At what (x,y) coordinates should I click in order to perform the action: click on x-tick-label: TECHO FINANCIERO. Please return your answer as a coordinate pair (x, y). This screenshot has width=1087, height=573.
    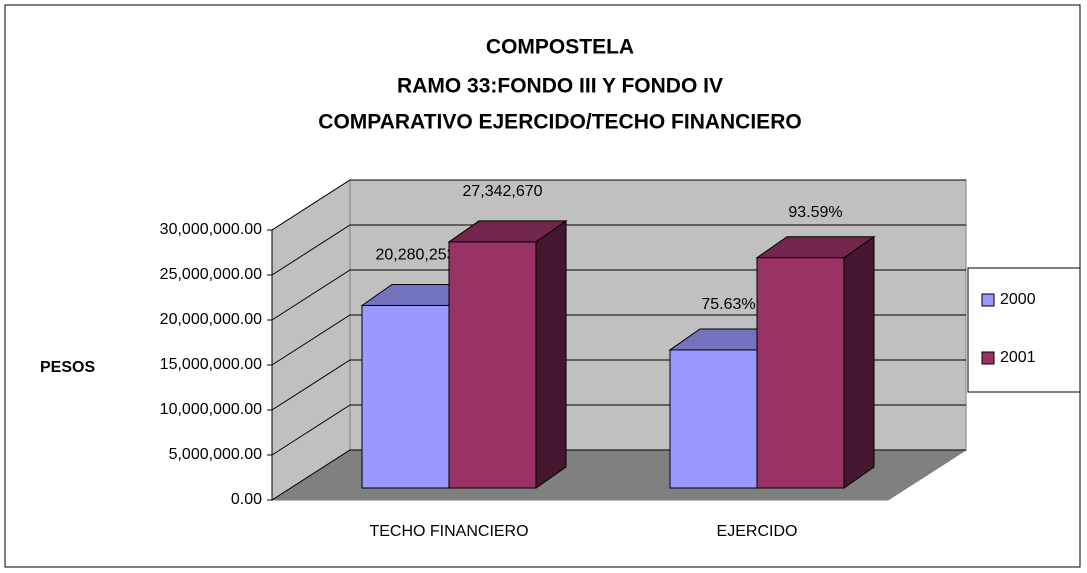
    Looking at the image, I should click on (448, 531).